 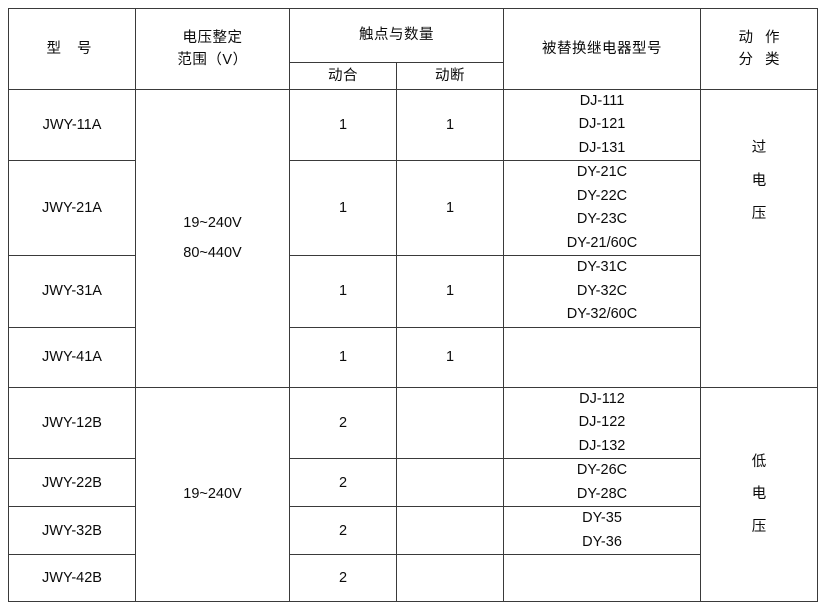 I want to click on table-row: JWY-41A 1 1, so click(x=413, y=357).